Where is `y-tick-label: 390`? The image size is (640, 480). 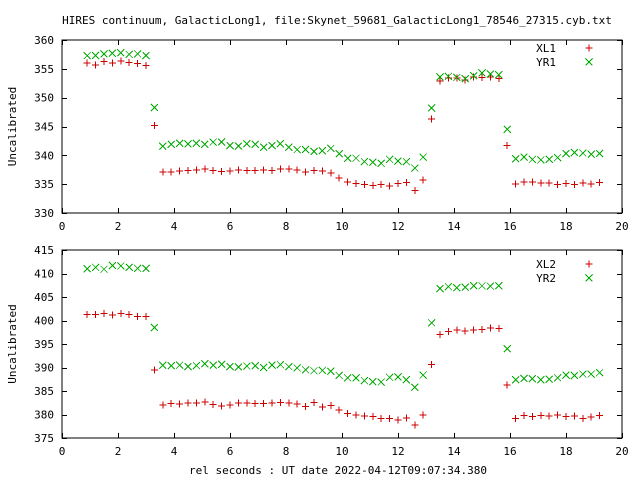
y-tick-label: 390 is located at coordinates (44, 368).